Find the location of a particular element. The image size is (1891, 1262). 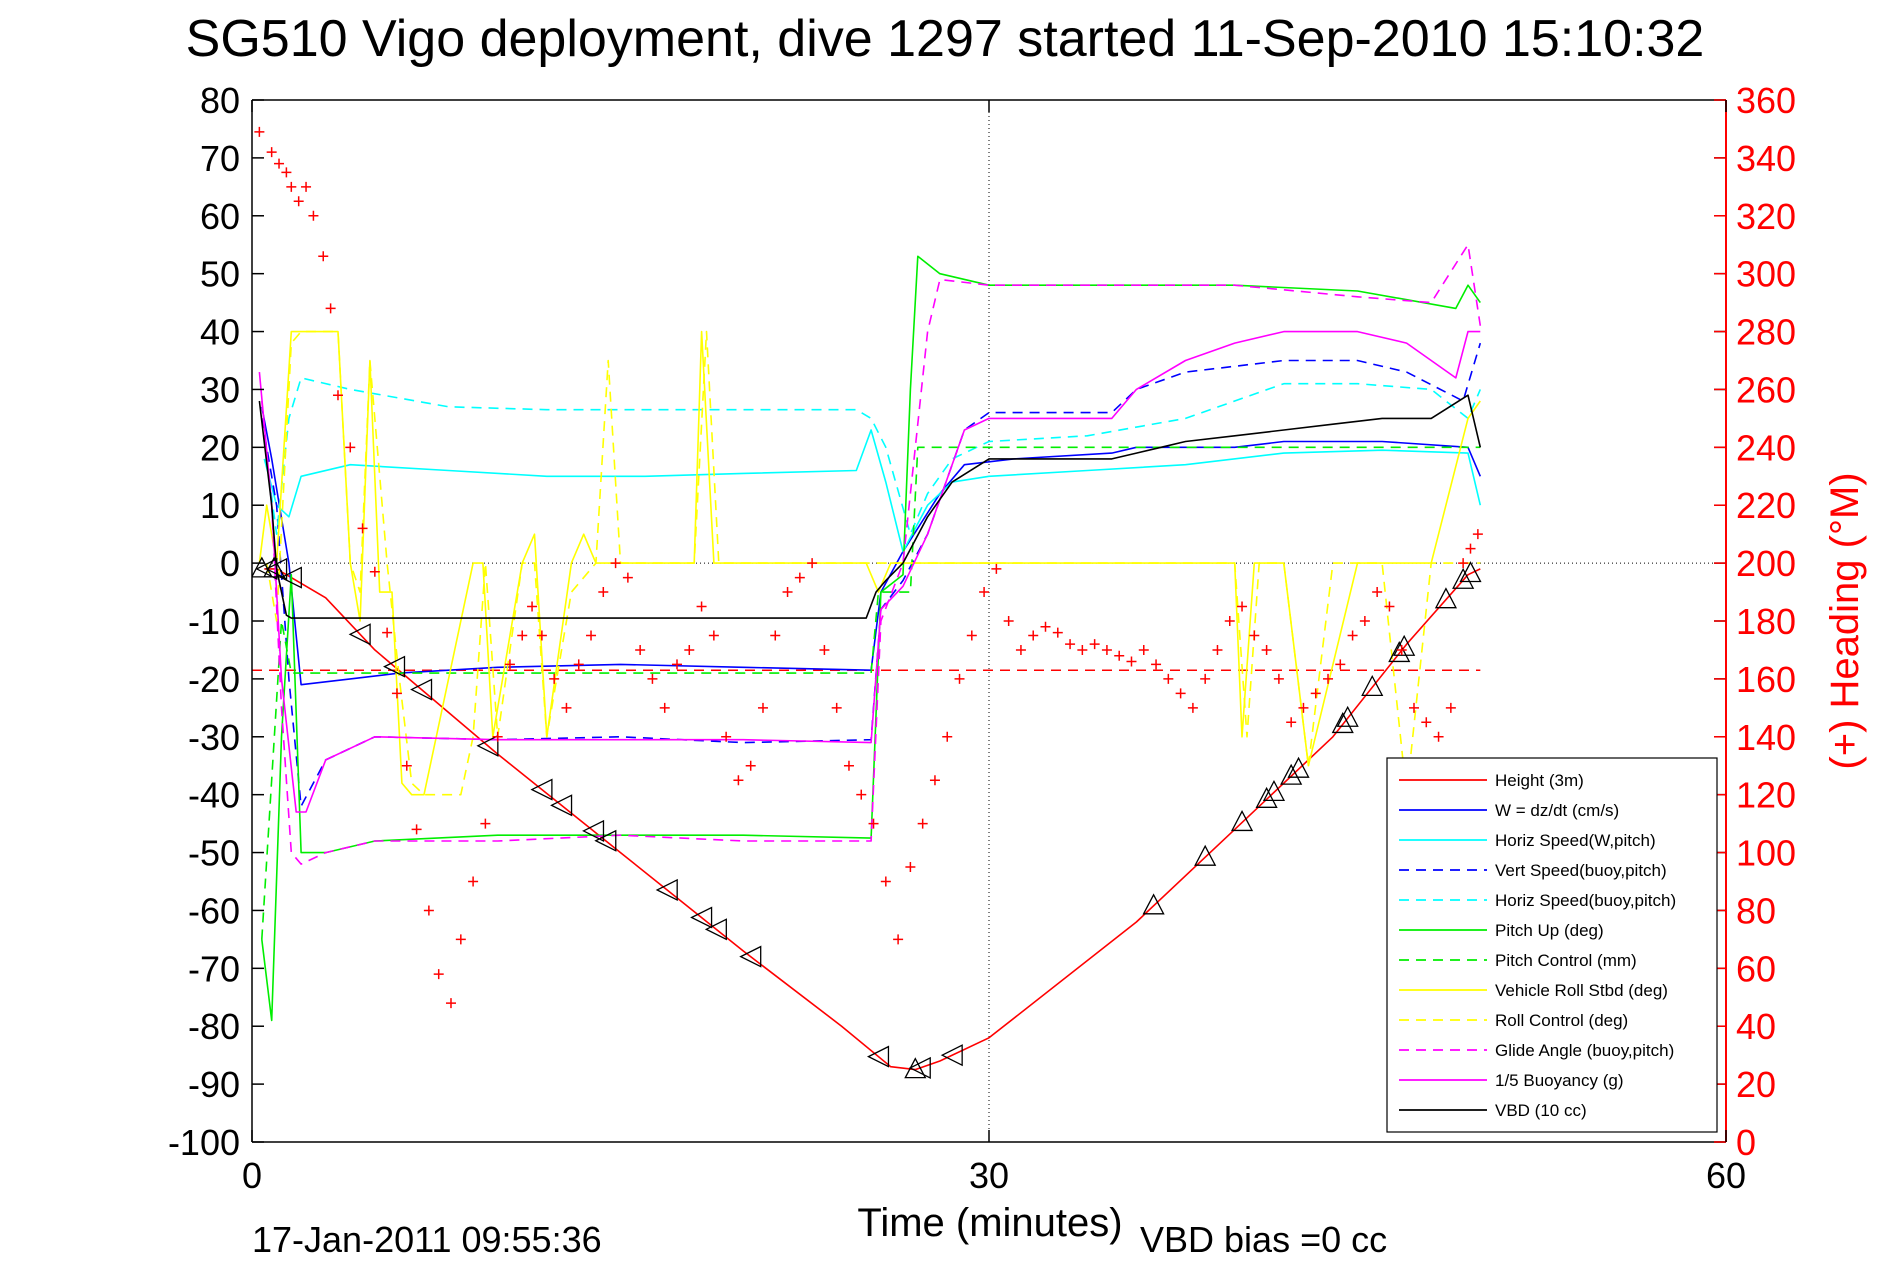

y-tick-label: 20 is located at coordinates (220, 447).